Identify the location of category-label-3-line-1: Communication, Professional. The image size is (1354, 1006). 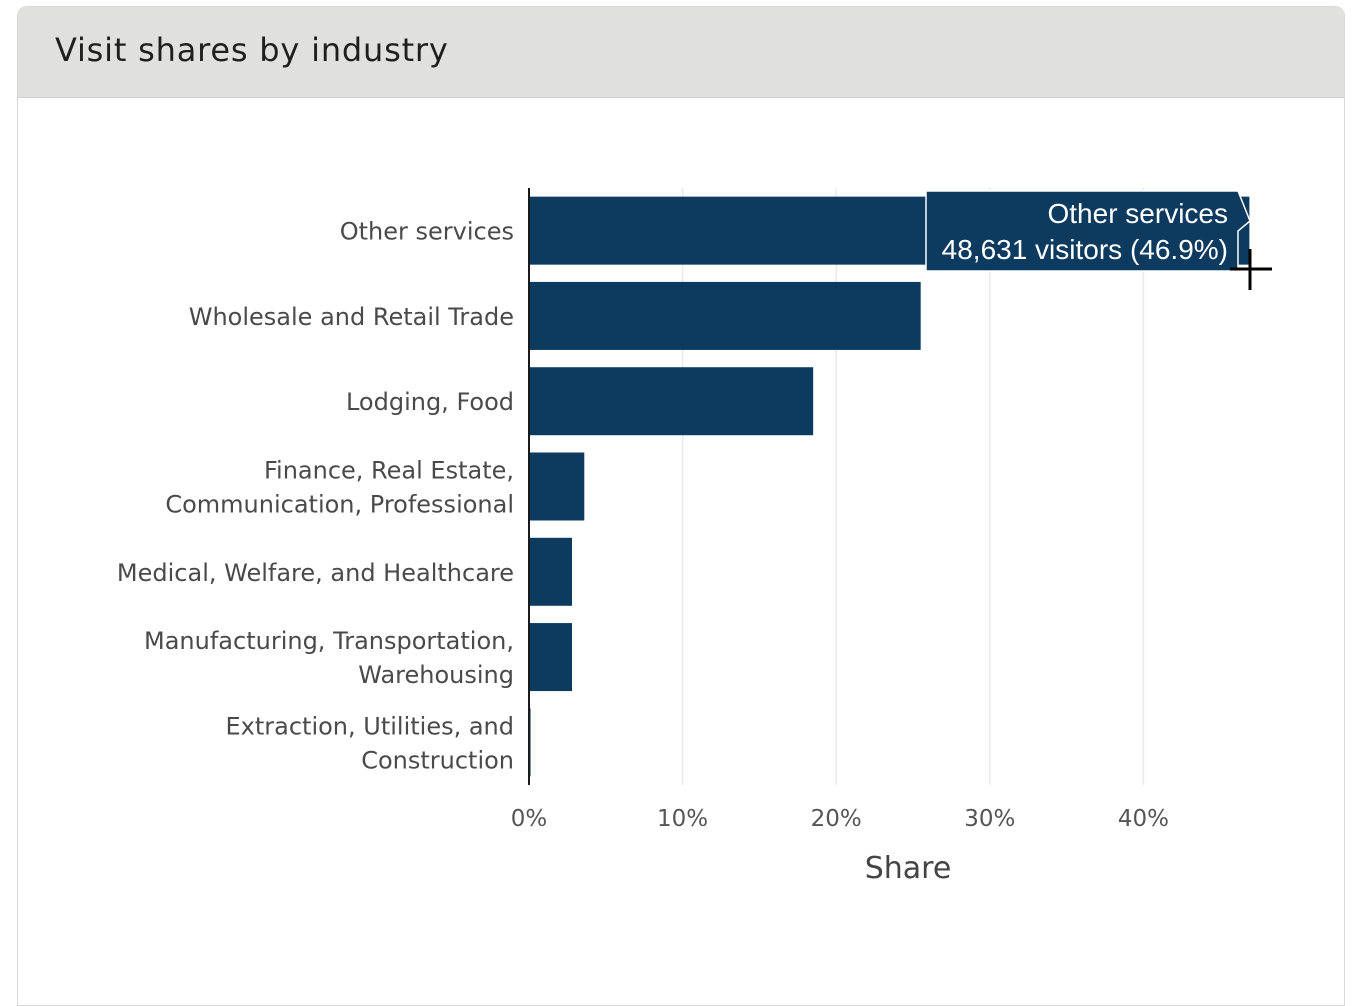
(339, 505).